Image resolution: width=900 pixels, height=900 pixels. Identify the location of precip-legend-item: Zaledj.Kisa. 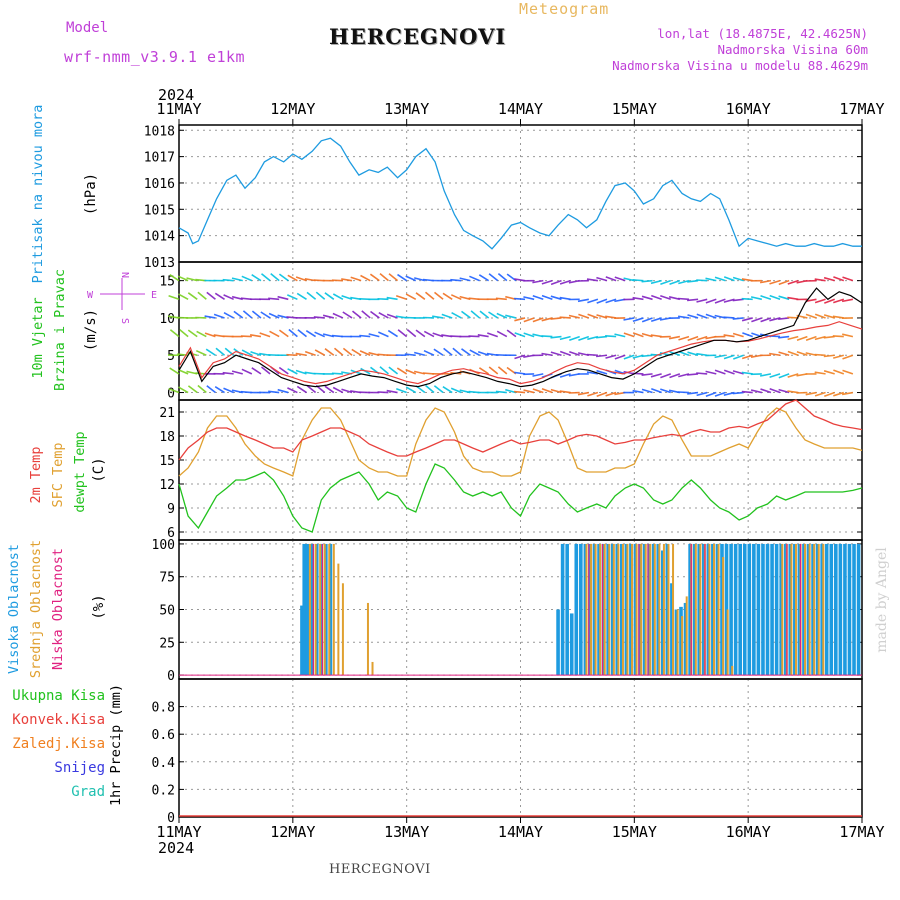
(58, 744).